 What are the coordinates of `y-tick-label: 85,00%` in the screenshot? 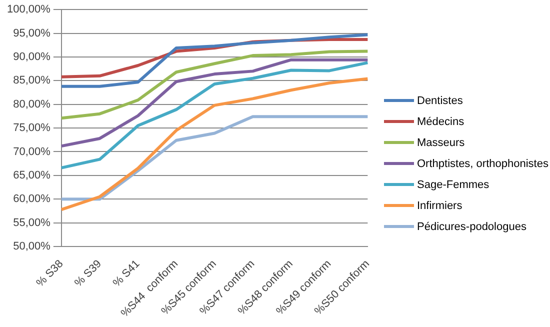 It's located at (32, 80).